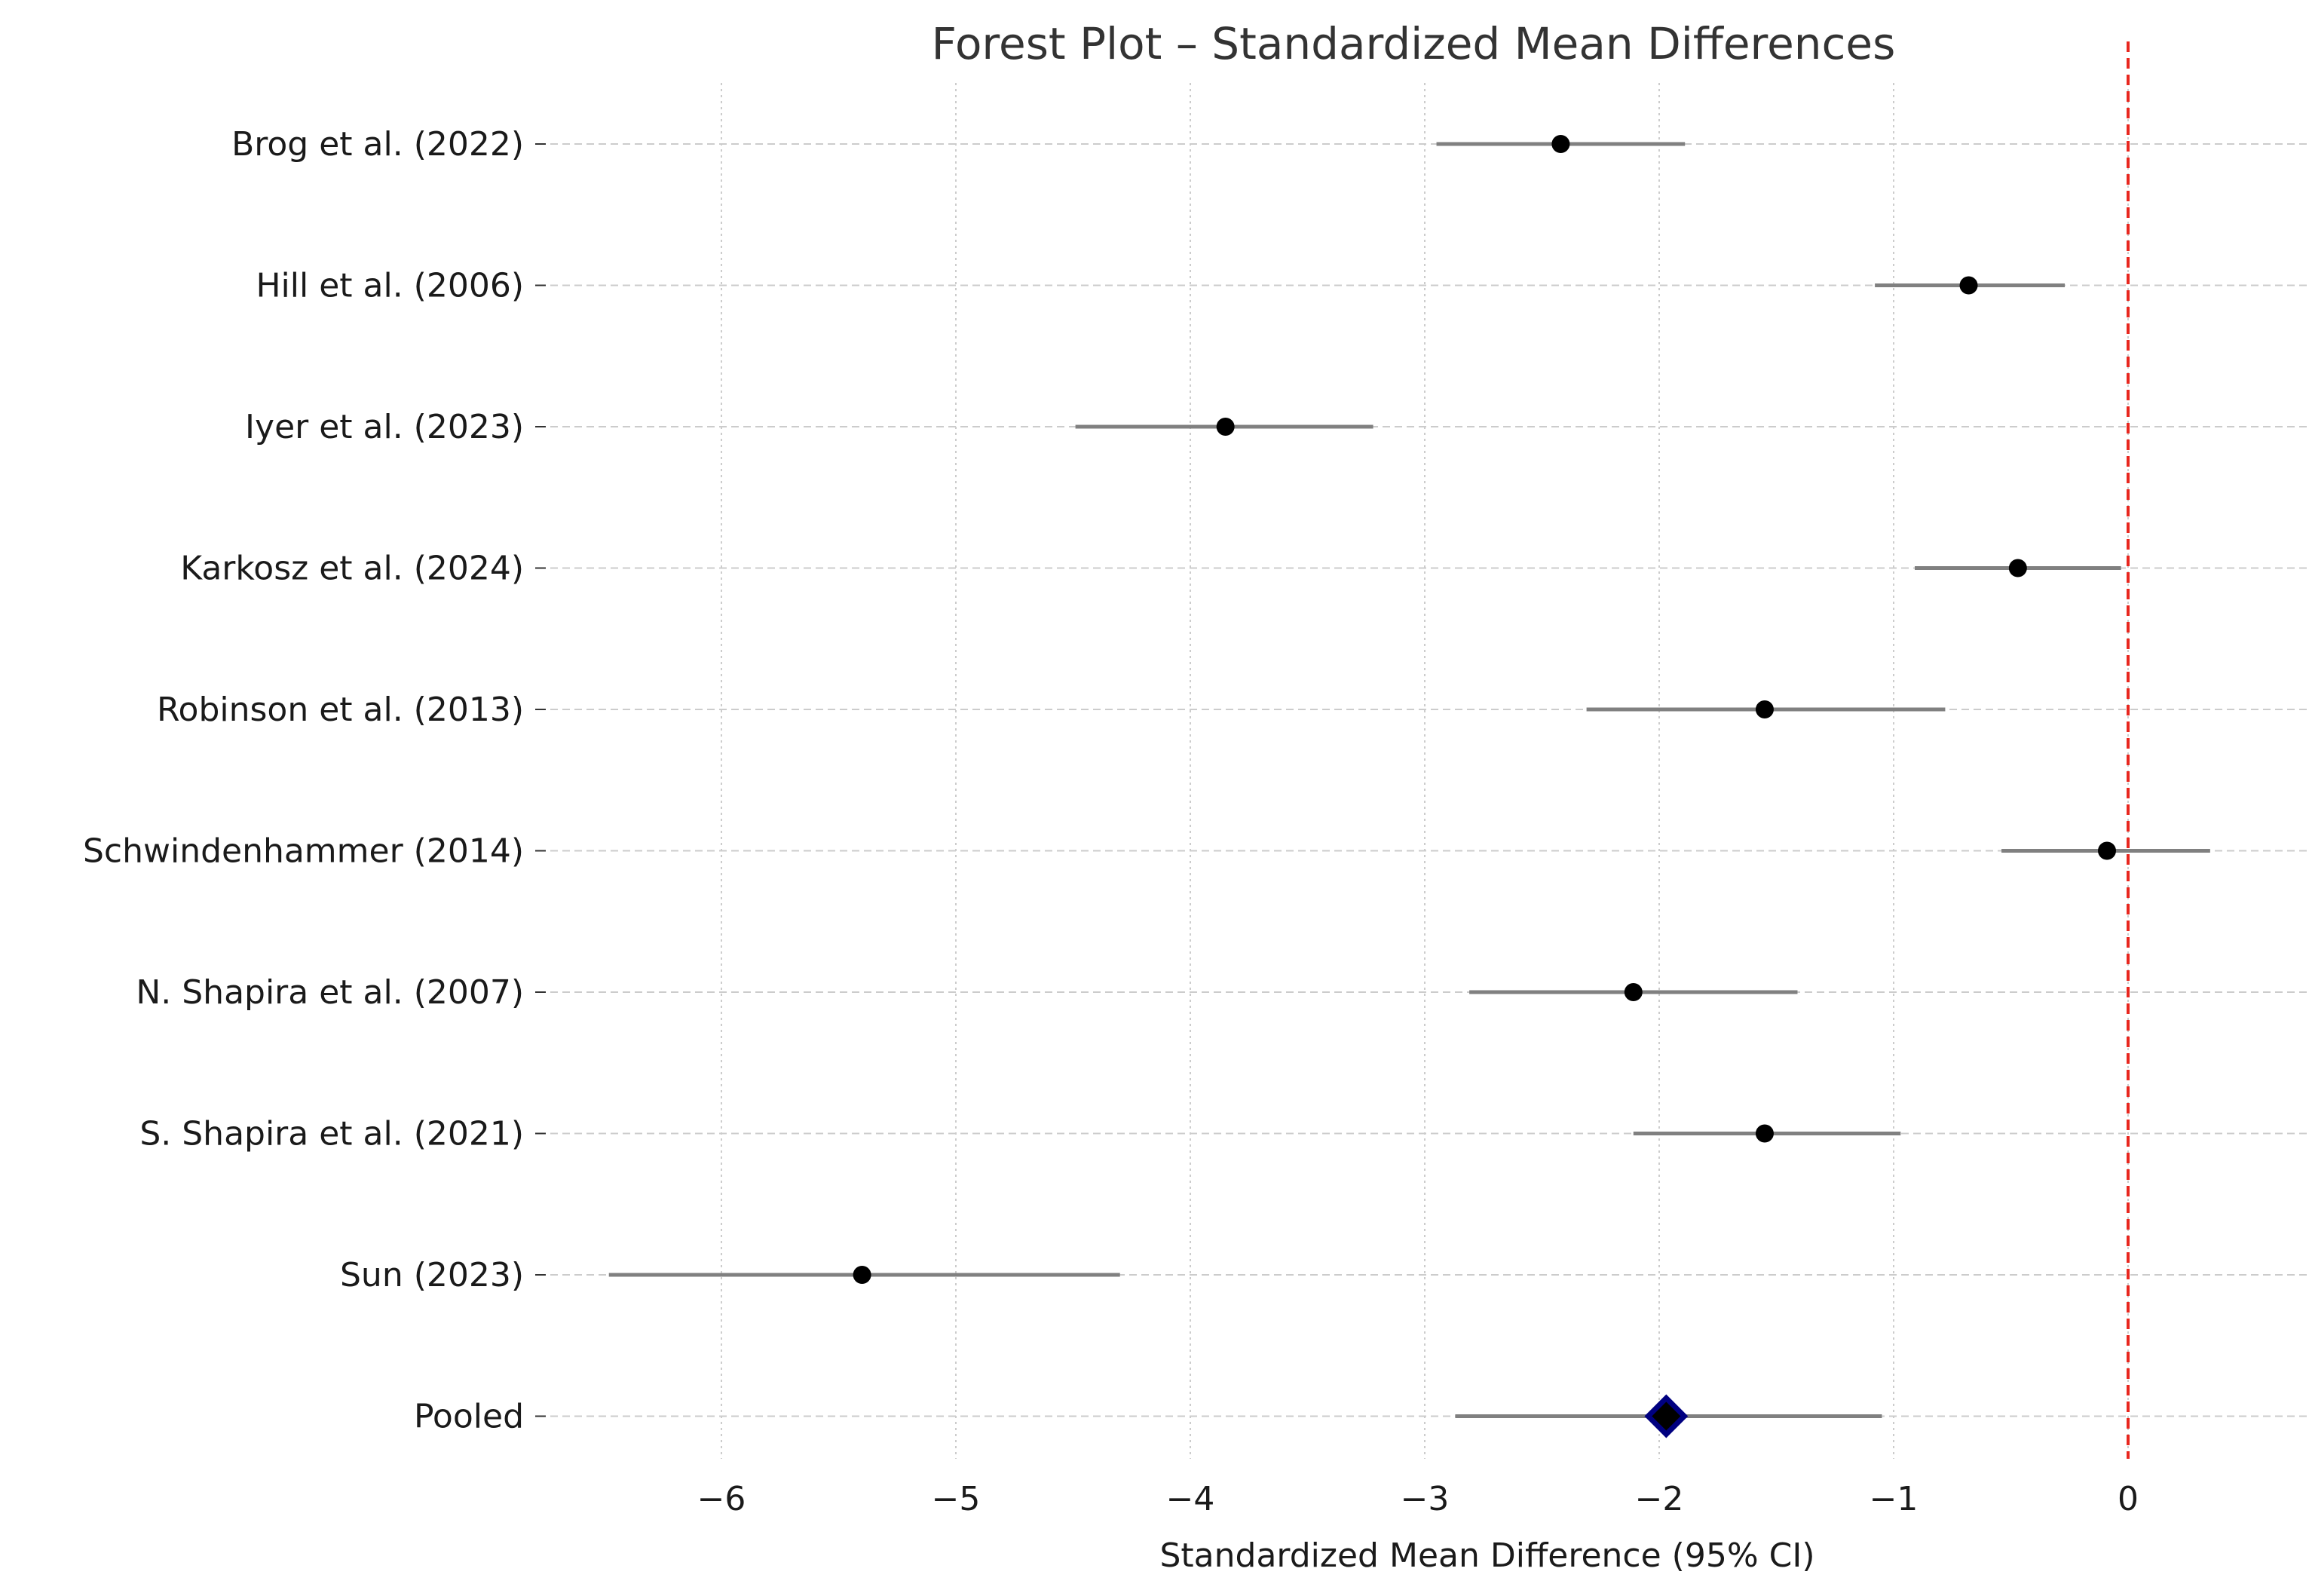  Describe the element at coordinates (721, 1499) in the screenshot. I see `x-tick-label: −6` at that location.